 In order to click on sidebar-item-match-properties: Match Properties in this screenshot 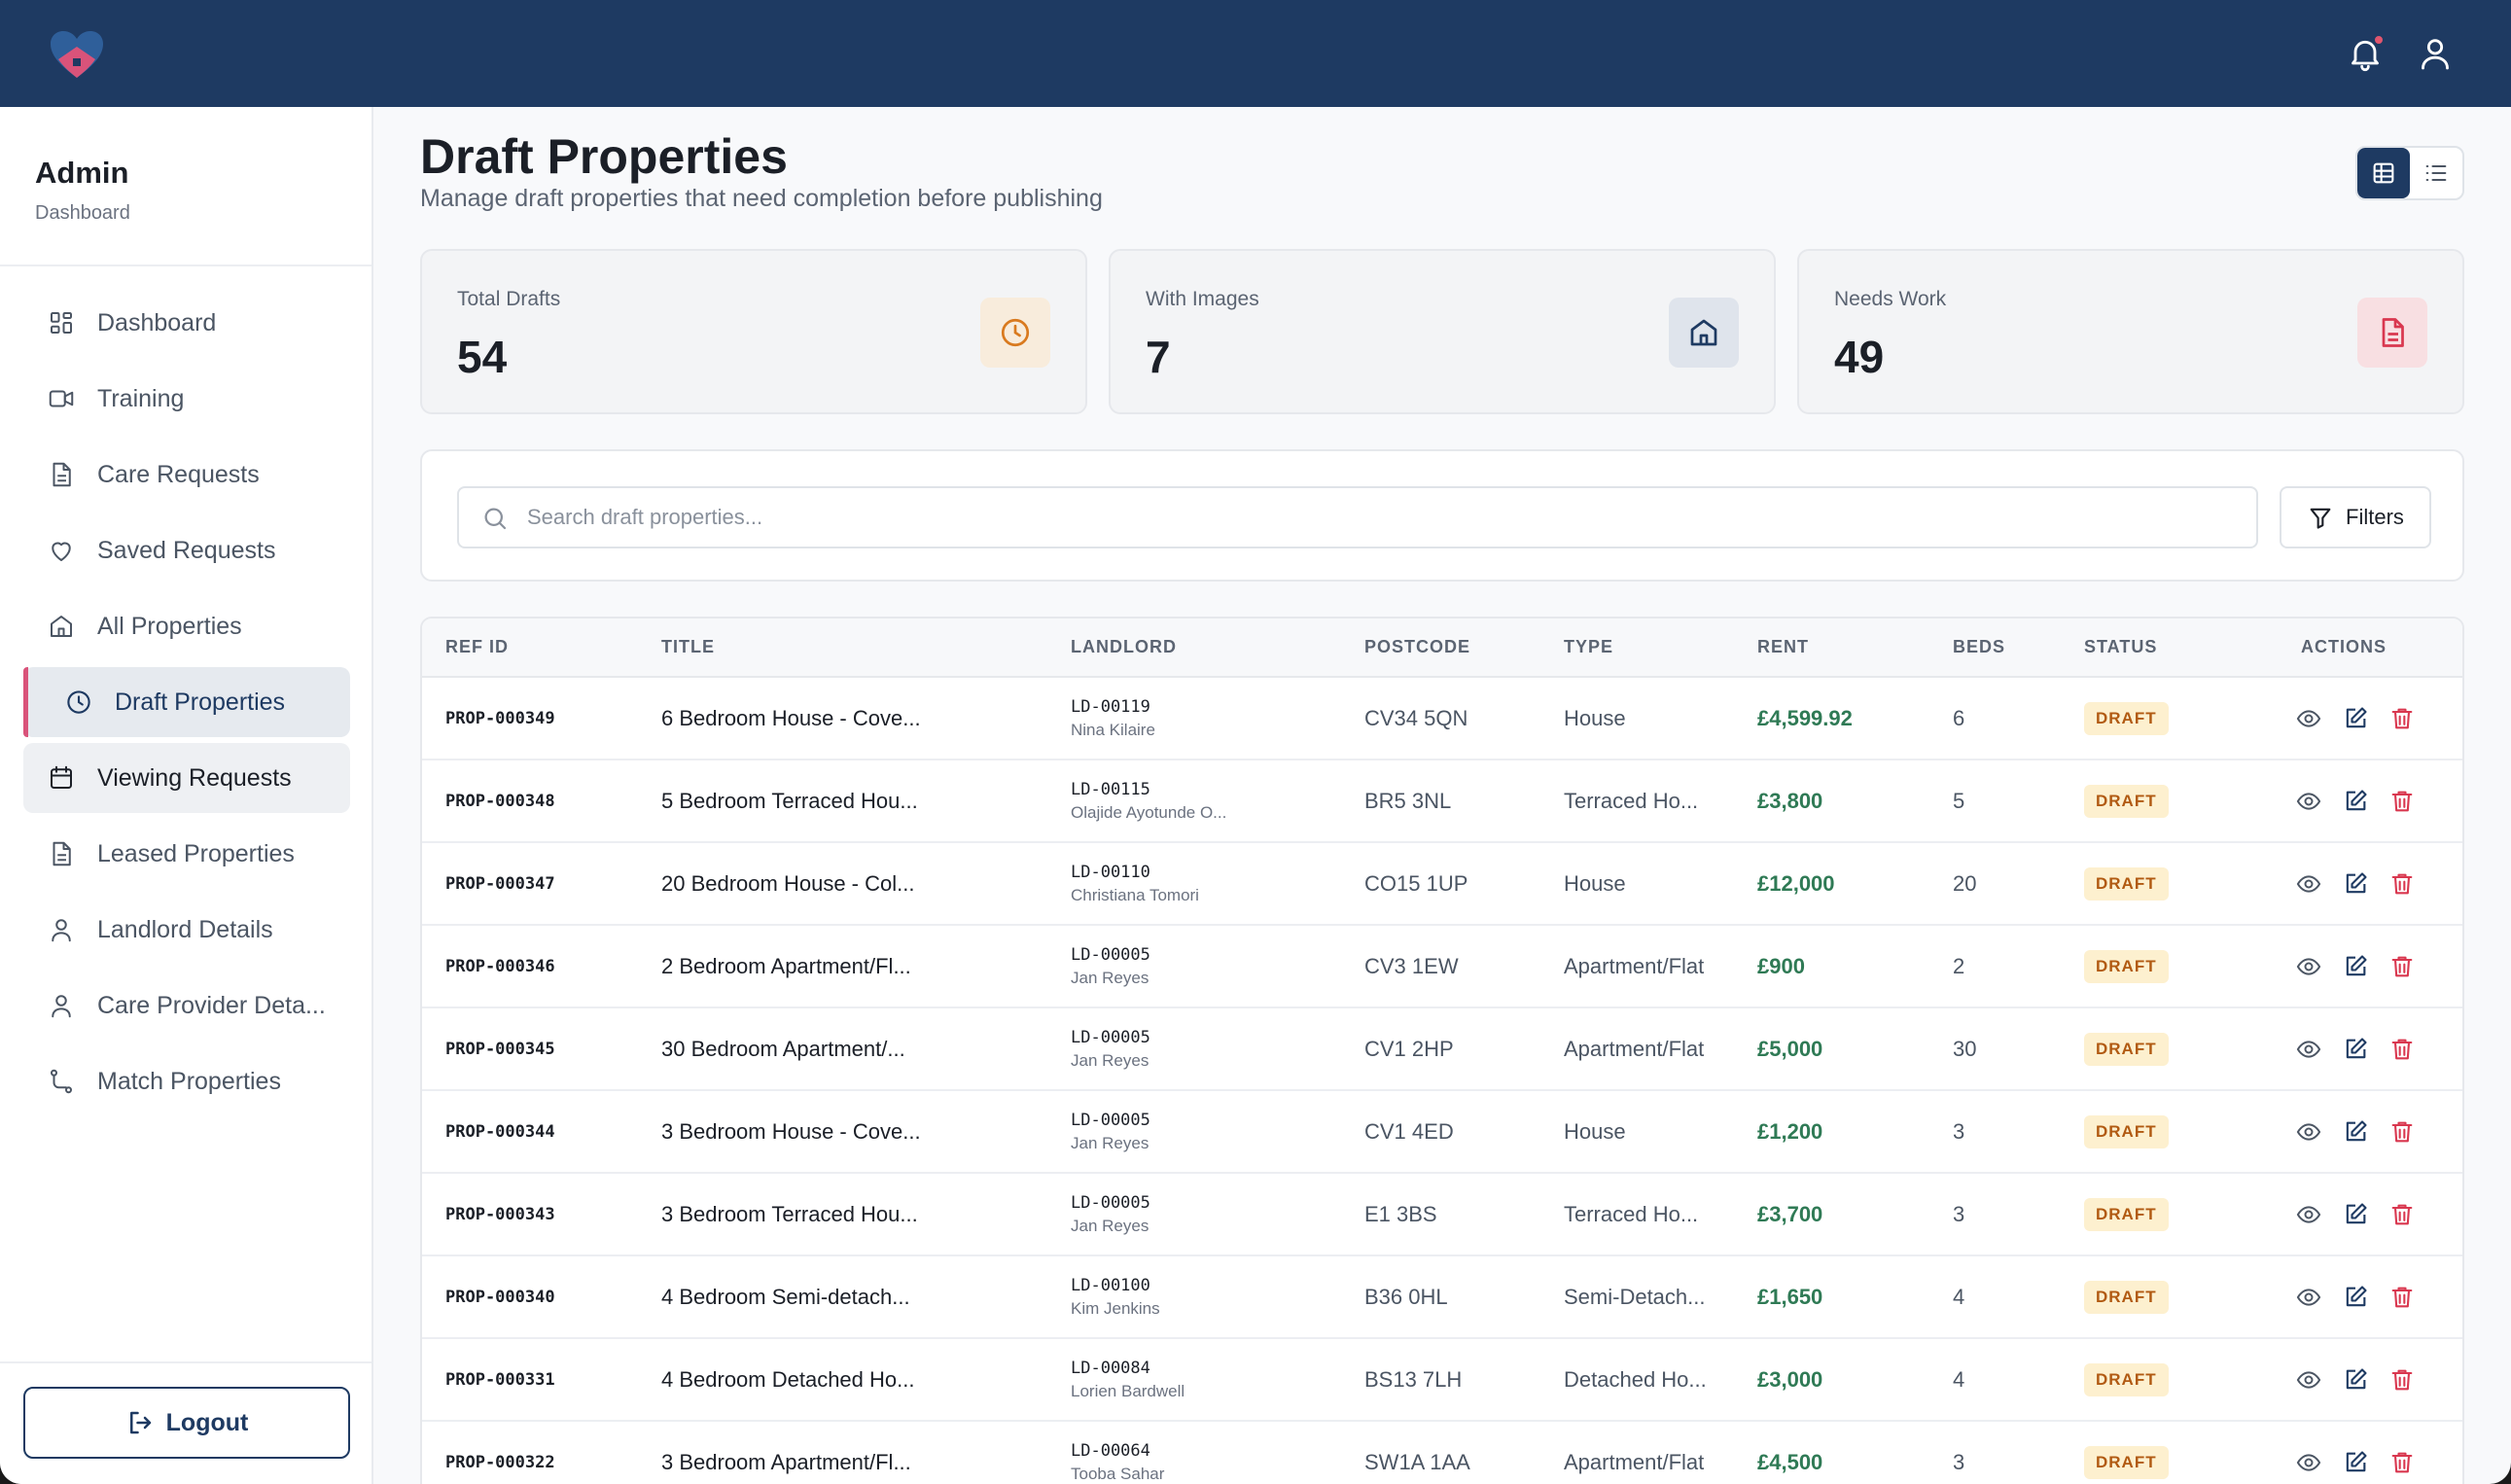, I will do `click(186, 1081)`.